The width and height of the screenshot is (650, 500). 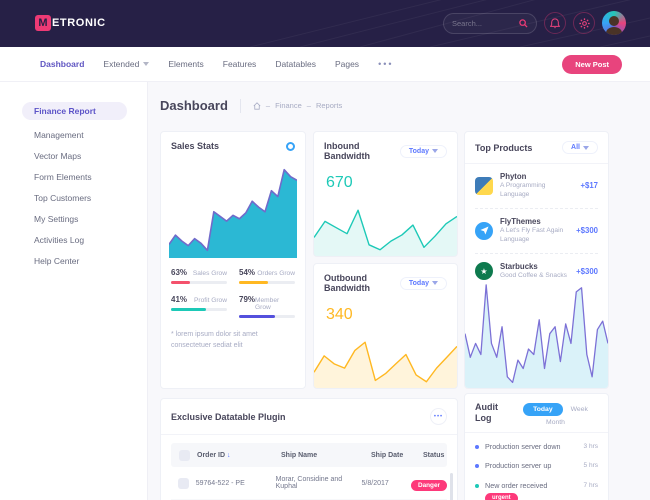 I want to click on sales-stats-chart, so click(x=233, y=210).